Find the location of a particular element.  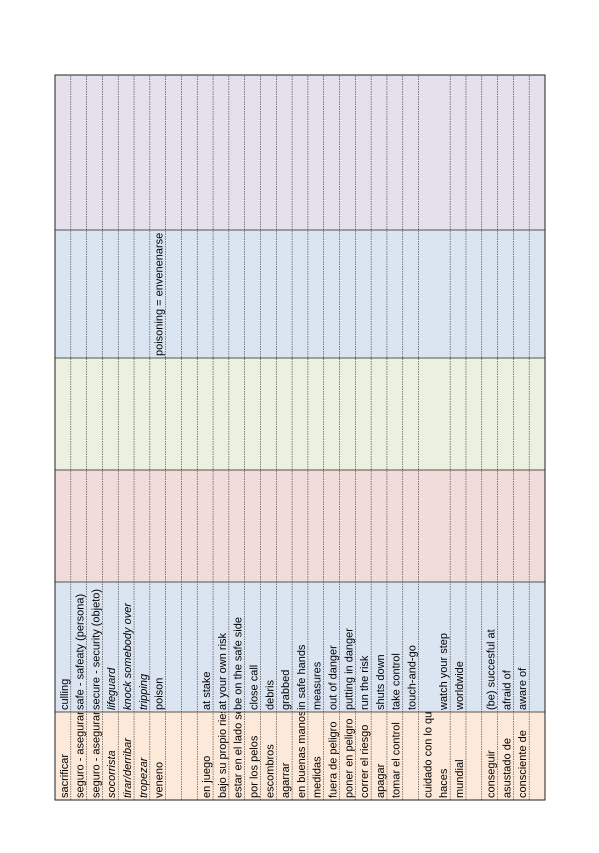

english-term: run the risk is located at coordinates (365, 682).